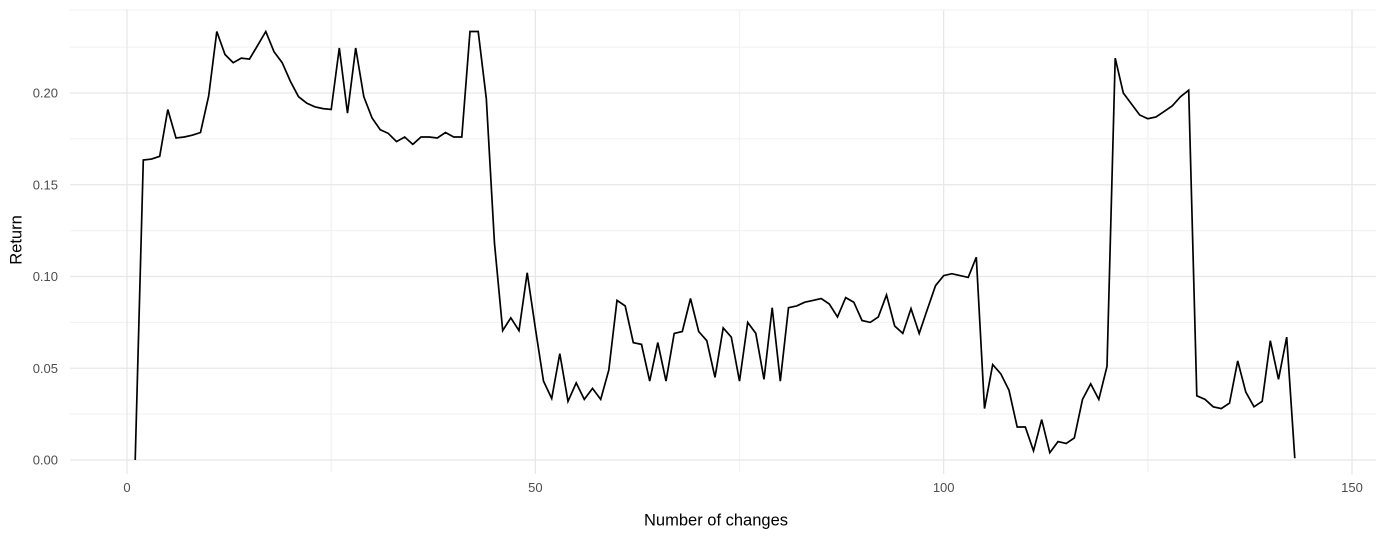  Describe the element at coordinates (45, 93) in the screenshot. I see `y-tick-label: 0.20` at that location.